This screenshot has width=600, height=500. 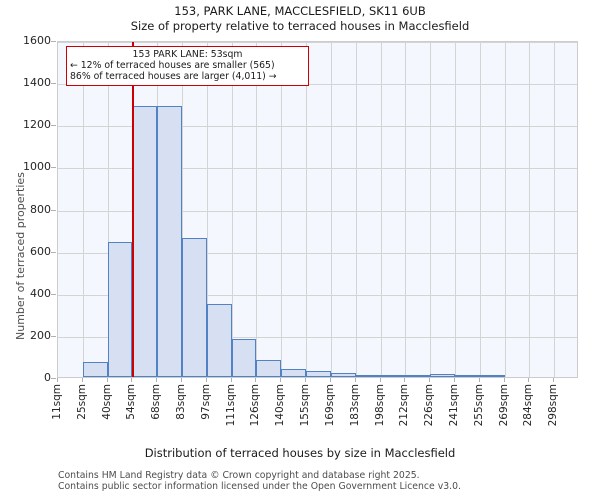 I want to click on x-tick-label: 212sqm, so click(x=404, y=405).